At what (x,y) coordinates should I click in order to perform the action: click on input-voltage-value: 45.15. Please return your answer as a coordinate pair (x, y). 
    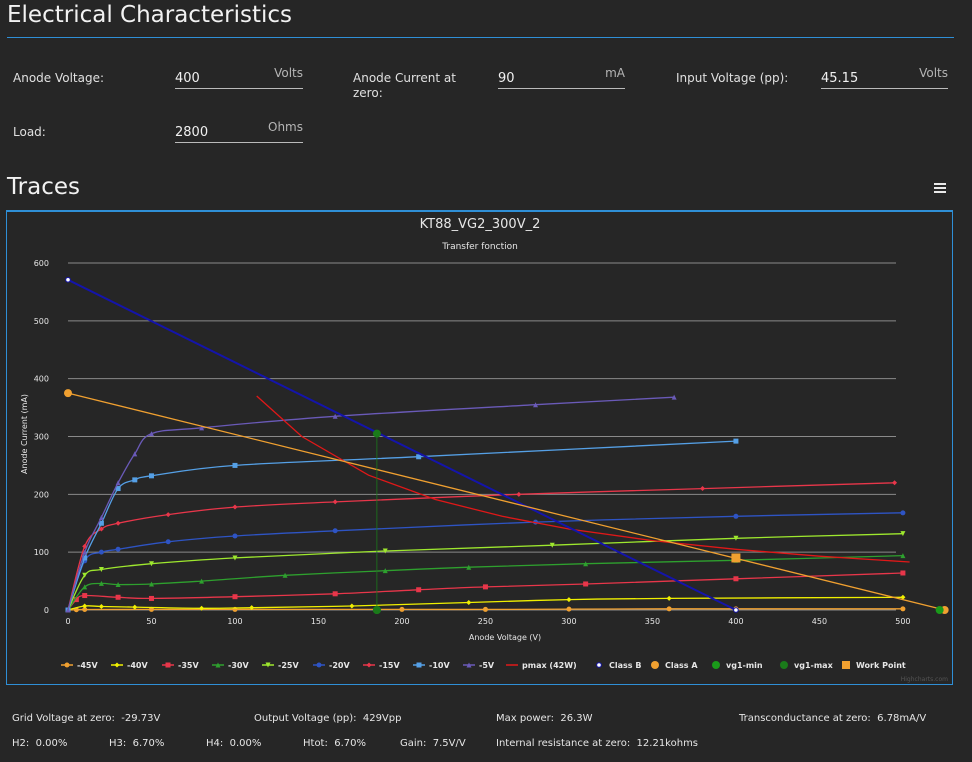
    Looking at the image, I should click on (840, 78).